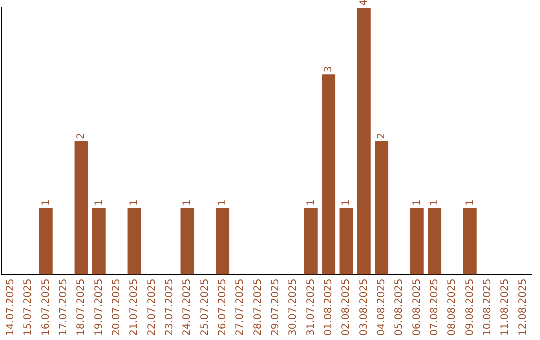 The height and width of the screenshot is (340, 540). I want to click on x-tick-label: 27.07.2025, so click(240, 307).